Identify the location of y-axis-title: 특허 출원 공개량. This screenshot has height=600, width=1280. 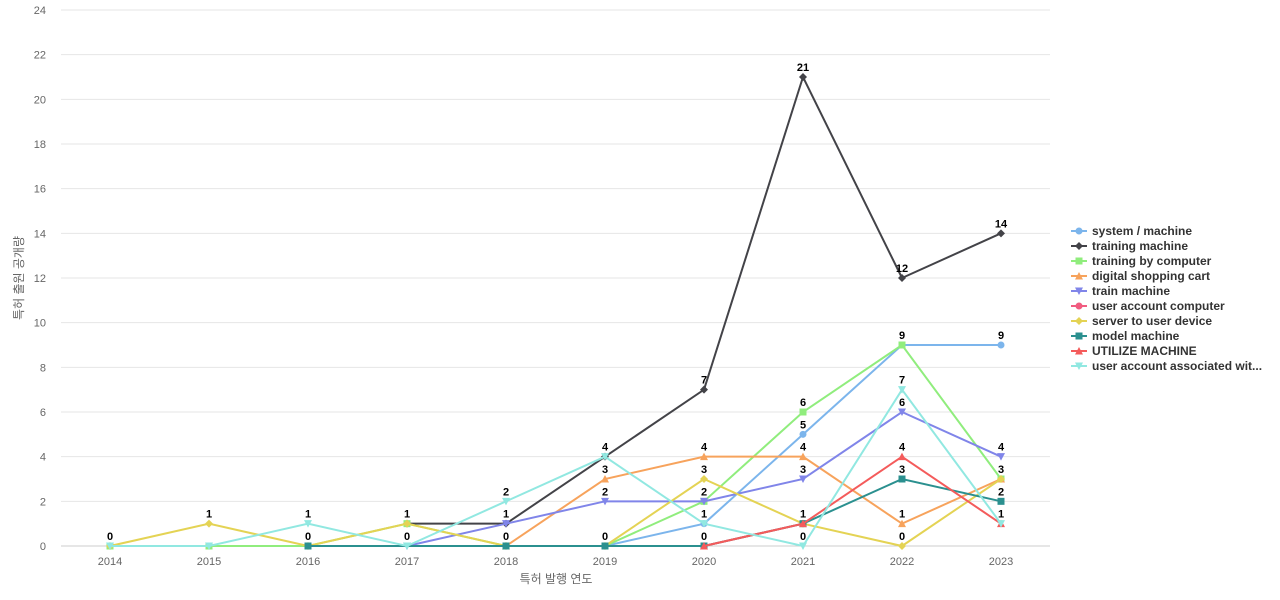
(19, 278).